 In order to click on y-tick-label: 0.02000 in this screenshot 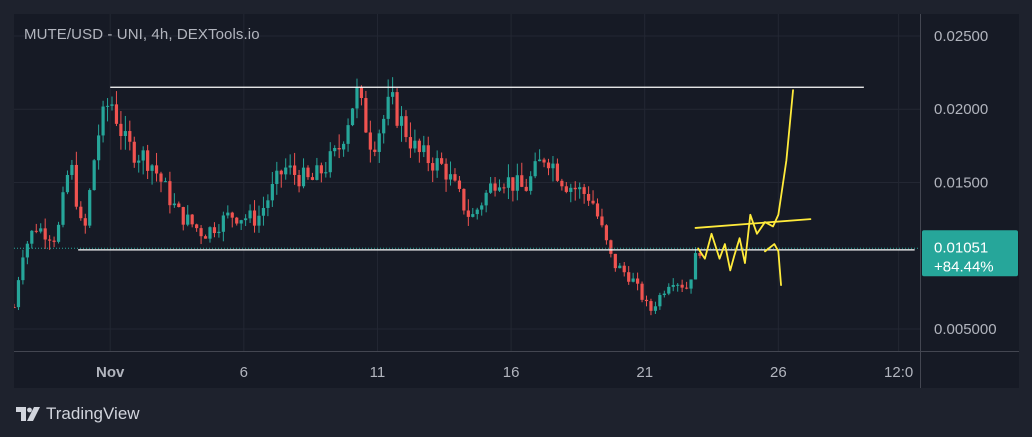, I will do `click(961, 109)`.